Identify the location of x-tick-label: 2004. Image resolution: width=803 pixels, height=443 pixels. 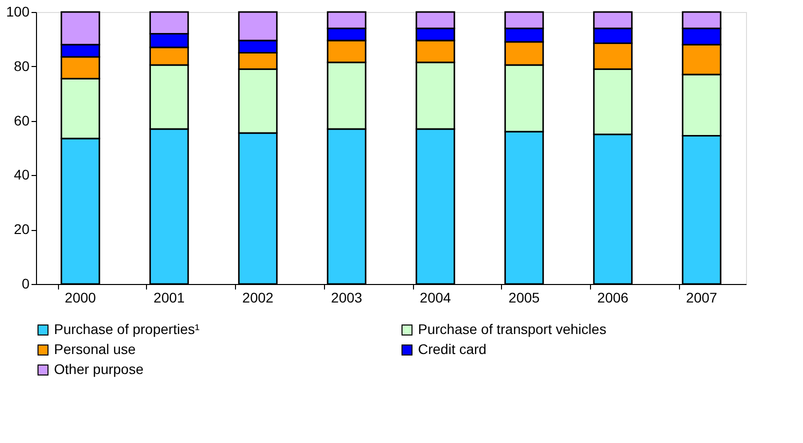
(436, 298).